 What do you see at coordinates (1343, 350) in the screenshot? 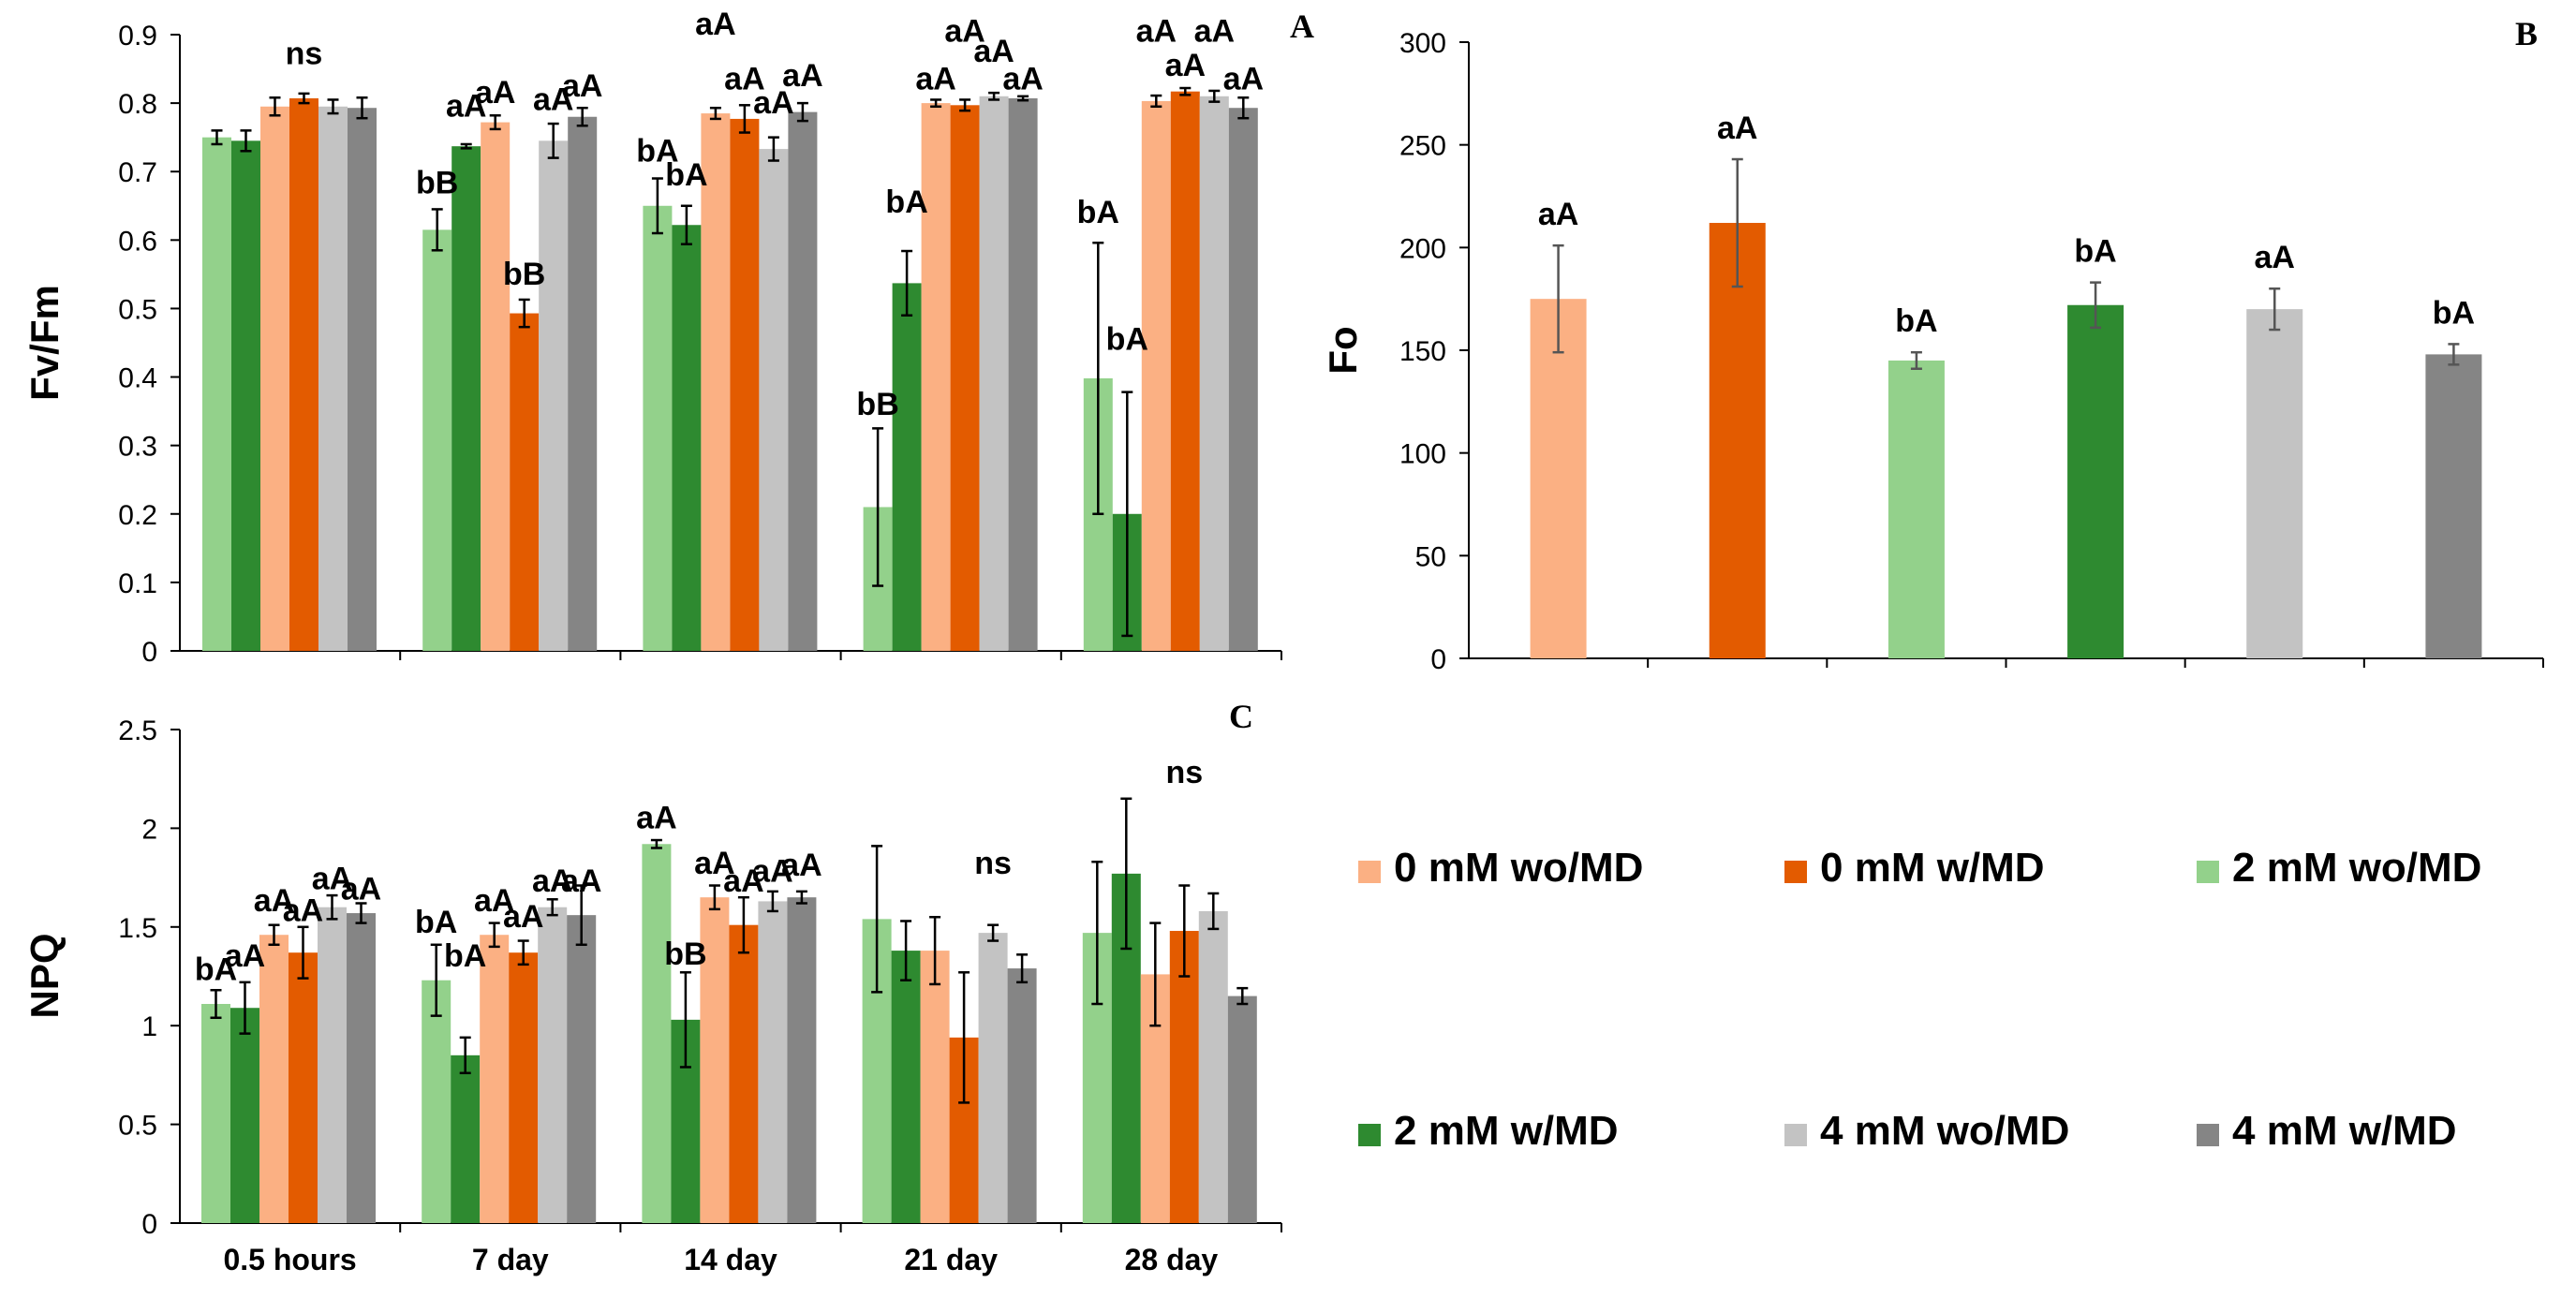
I see `y-axis-title: Fo` at bounding box center [1343, 350].